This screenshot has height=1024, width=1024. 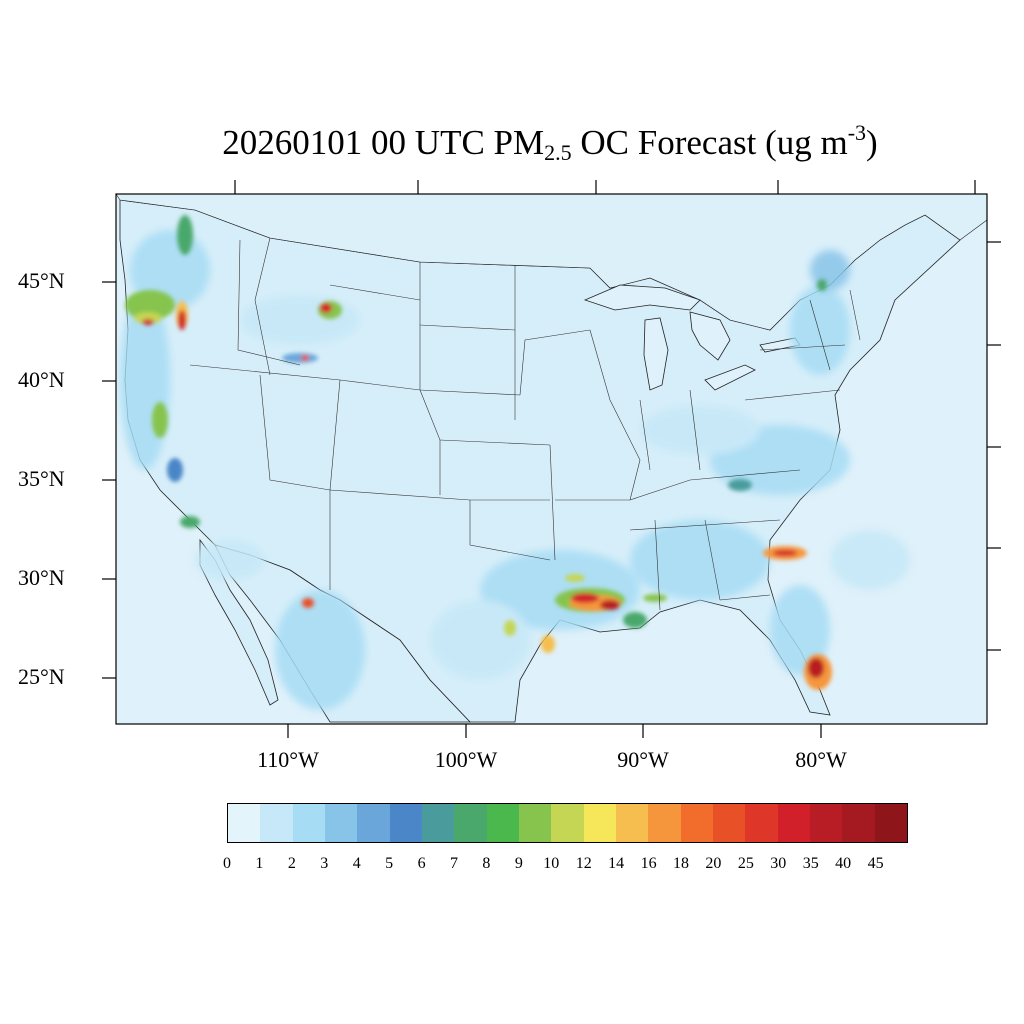 I want to click on lon-label-110w: 110°W, so click(x=288, y=759).